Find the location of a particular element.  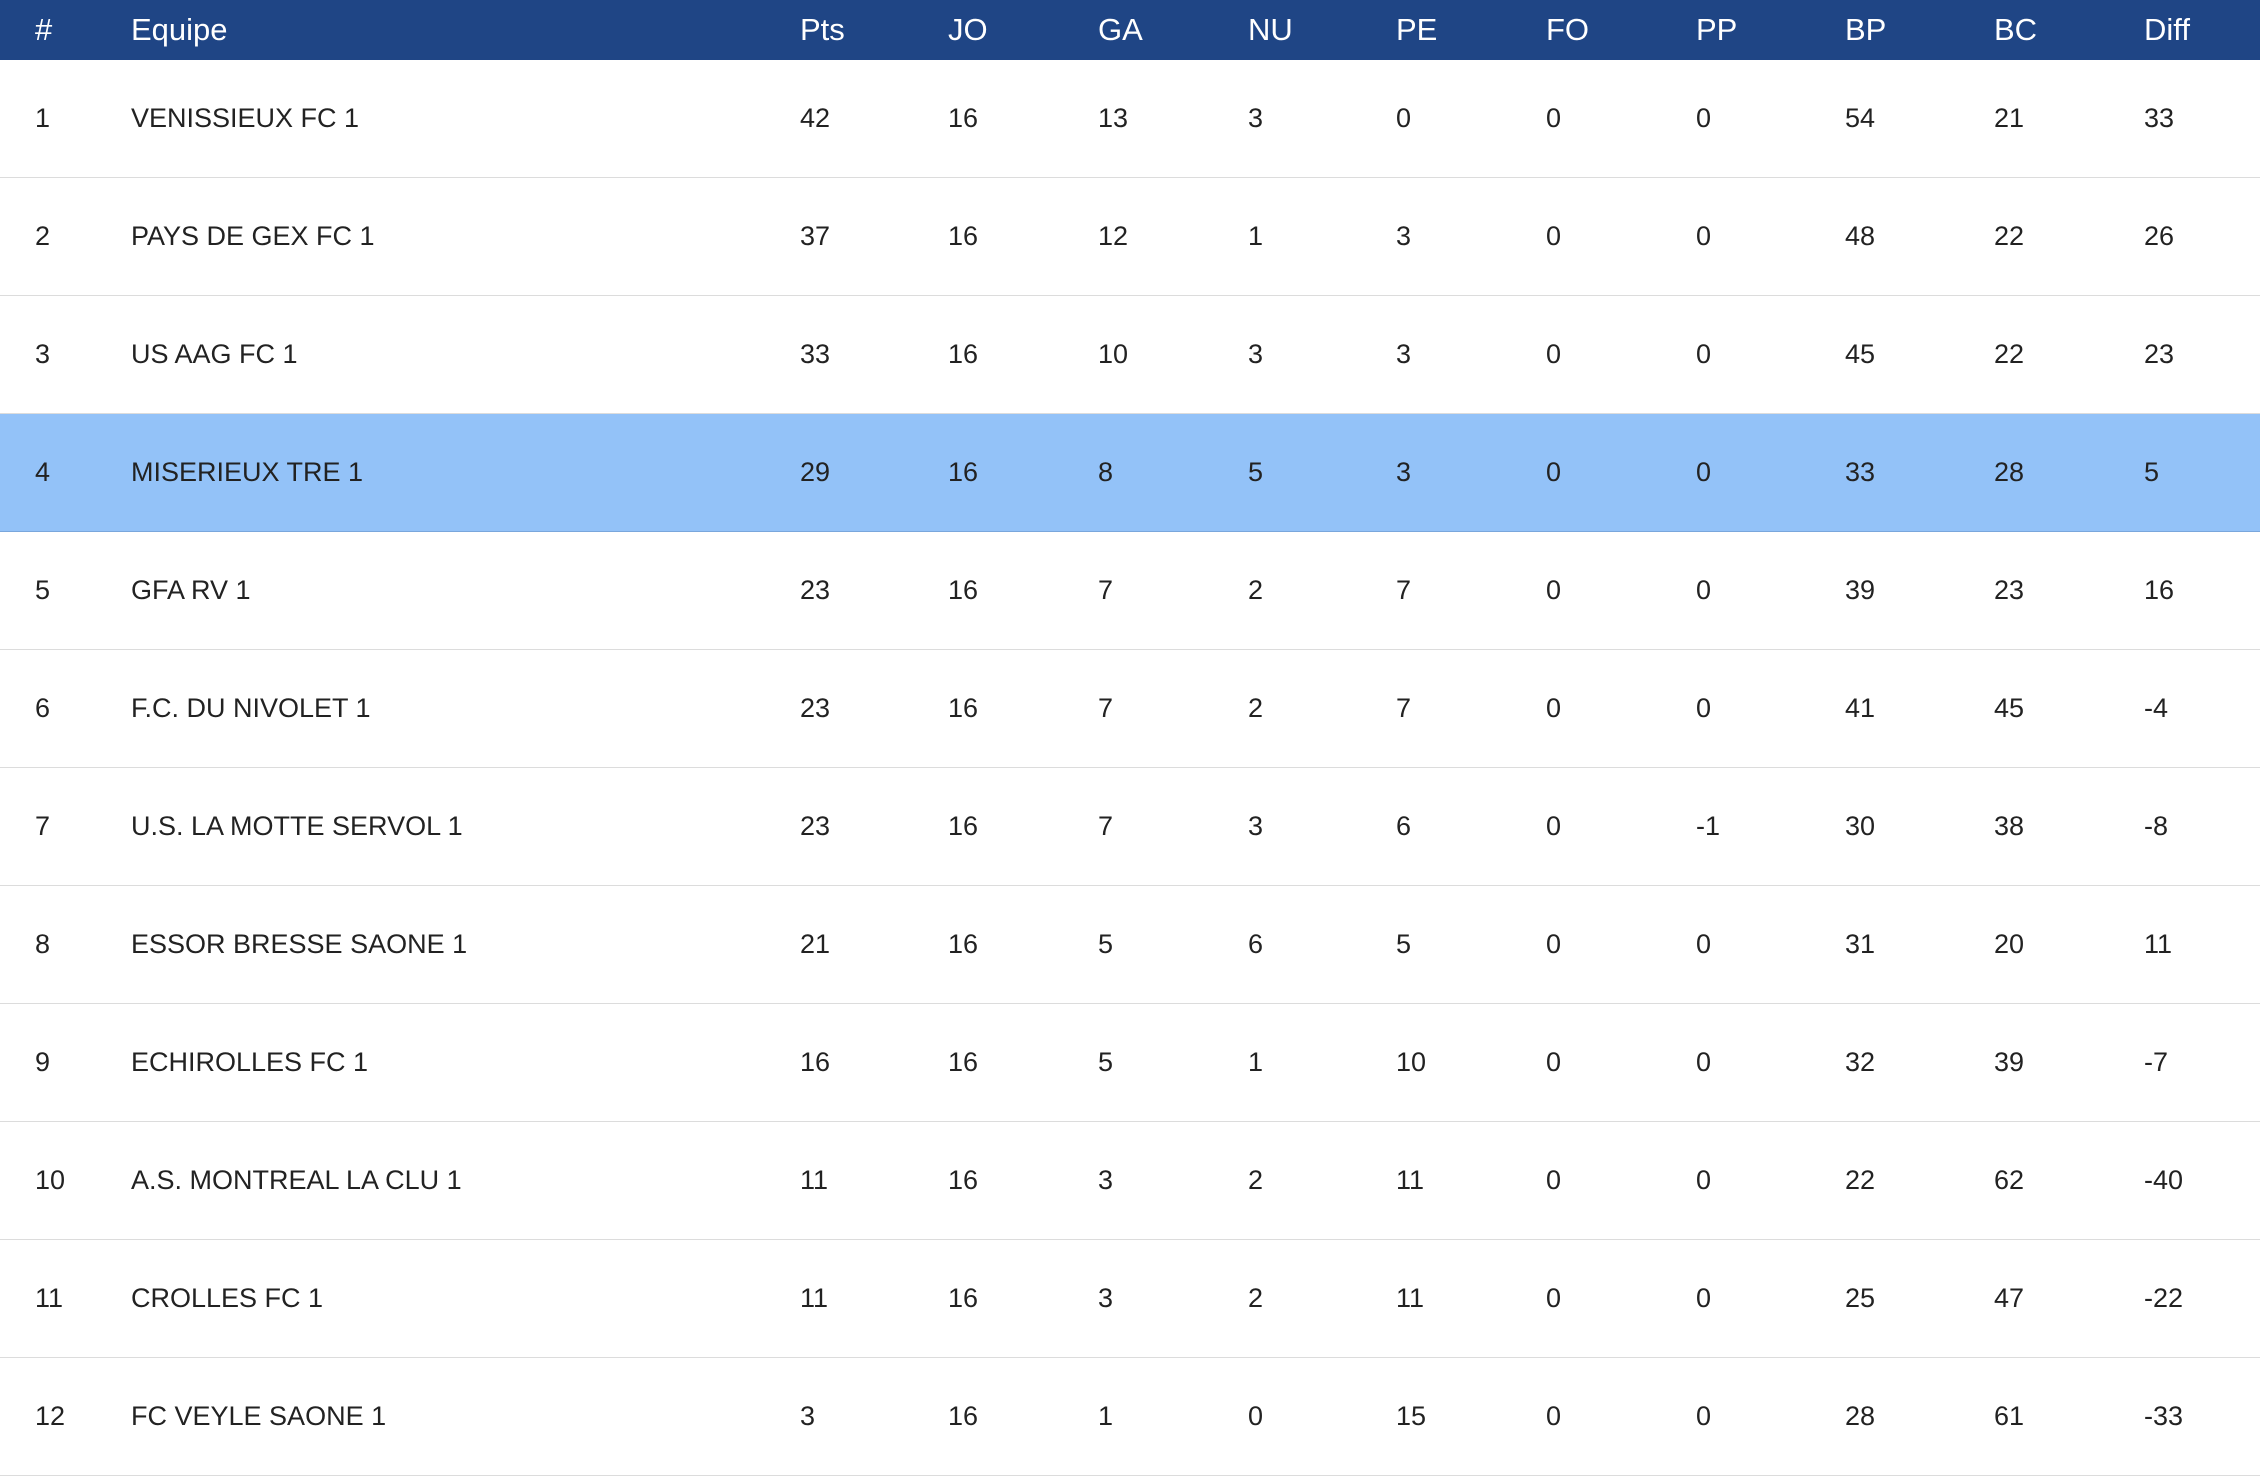

cell: 39 is located at coordinates (2069, 1062).